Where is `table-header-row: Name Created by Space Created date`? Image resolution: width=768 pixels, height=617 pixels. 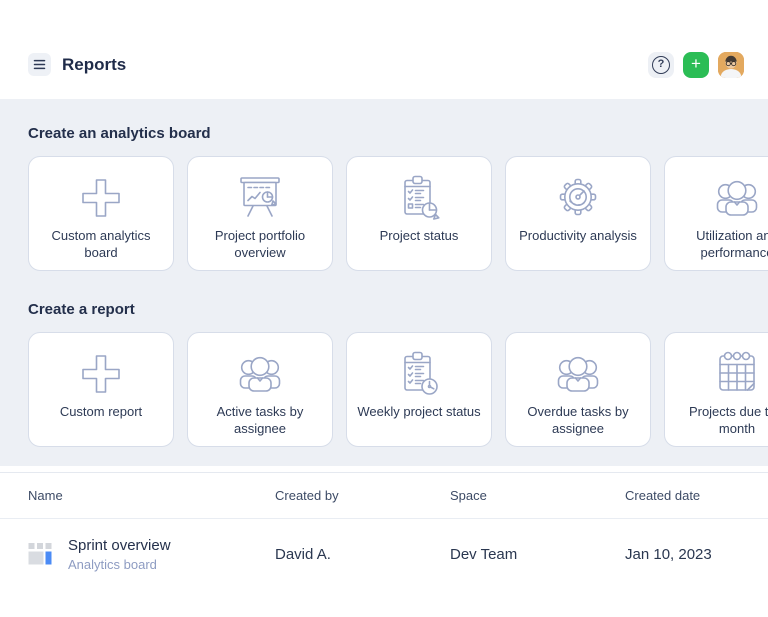
table-header-row: Name Created by Space Created date is located at coordinates (384, 496).